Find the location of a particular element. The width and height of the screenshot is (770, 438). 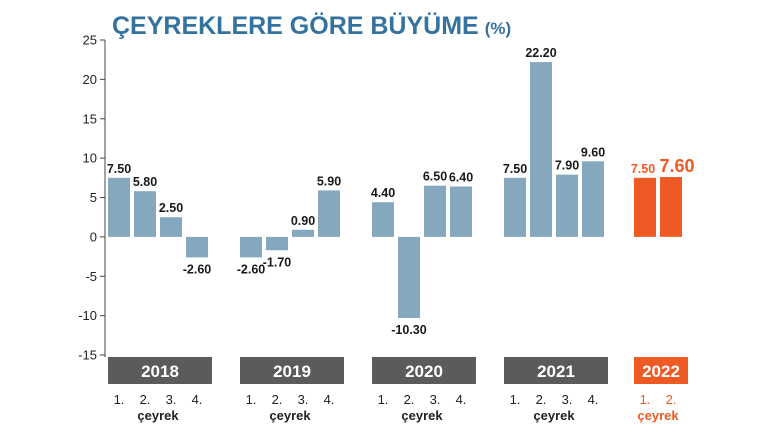

bar-value-label-2021-q3: 7.90 is located at coordinates (567, 166).